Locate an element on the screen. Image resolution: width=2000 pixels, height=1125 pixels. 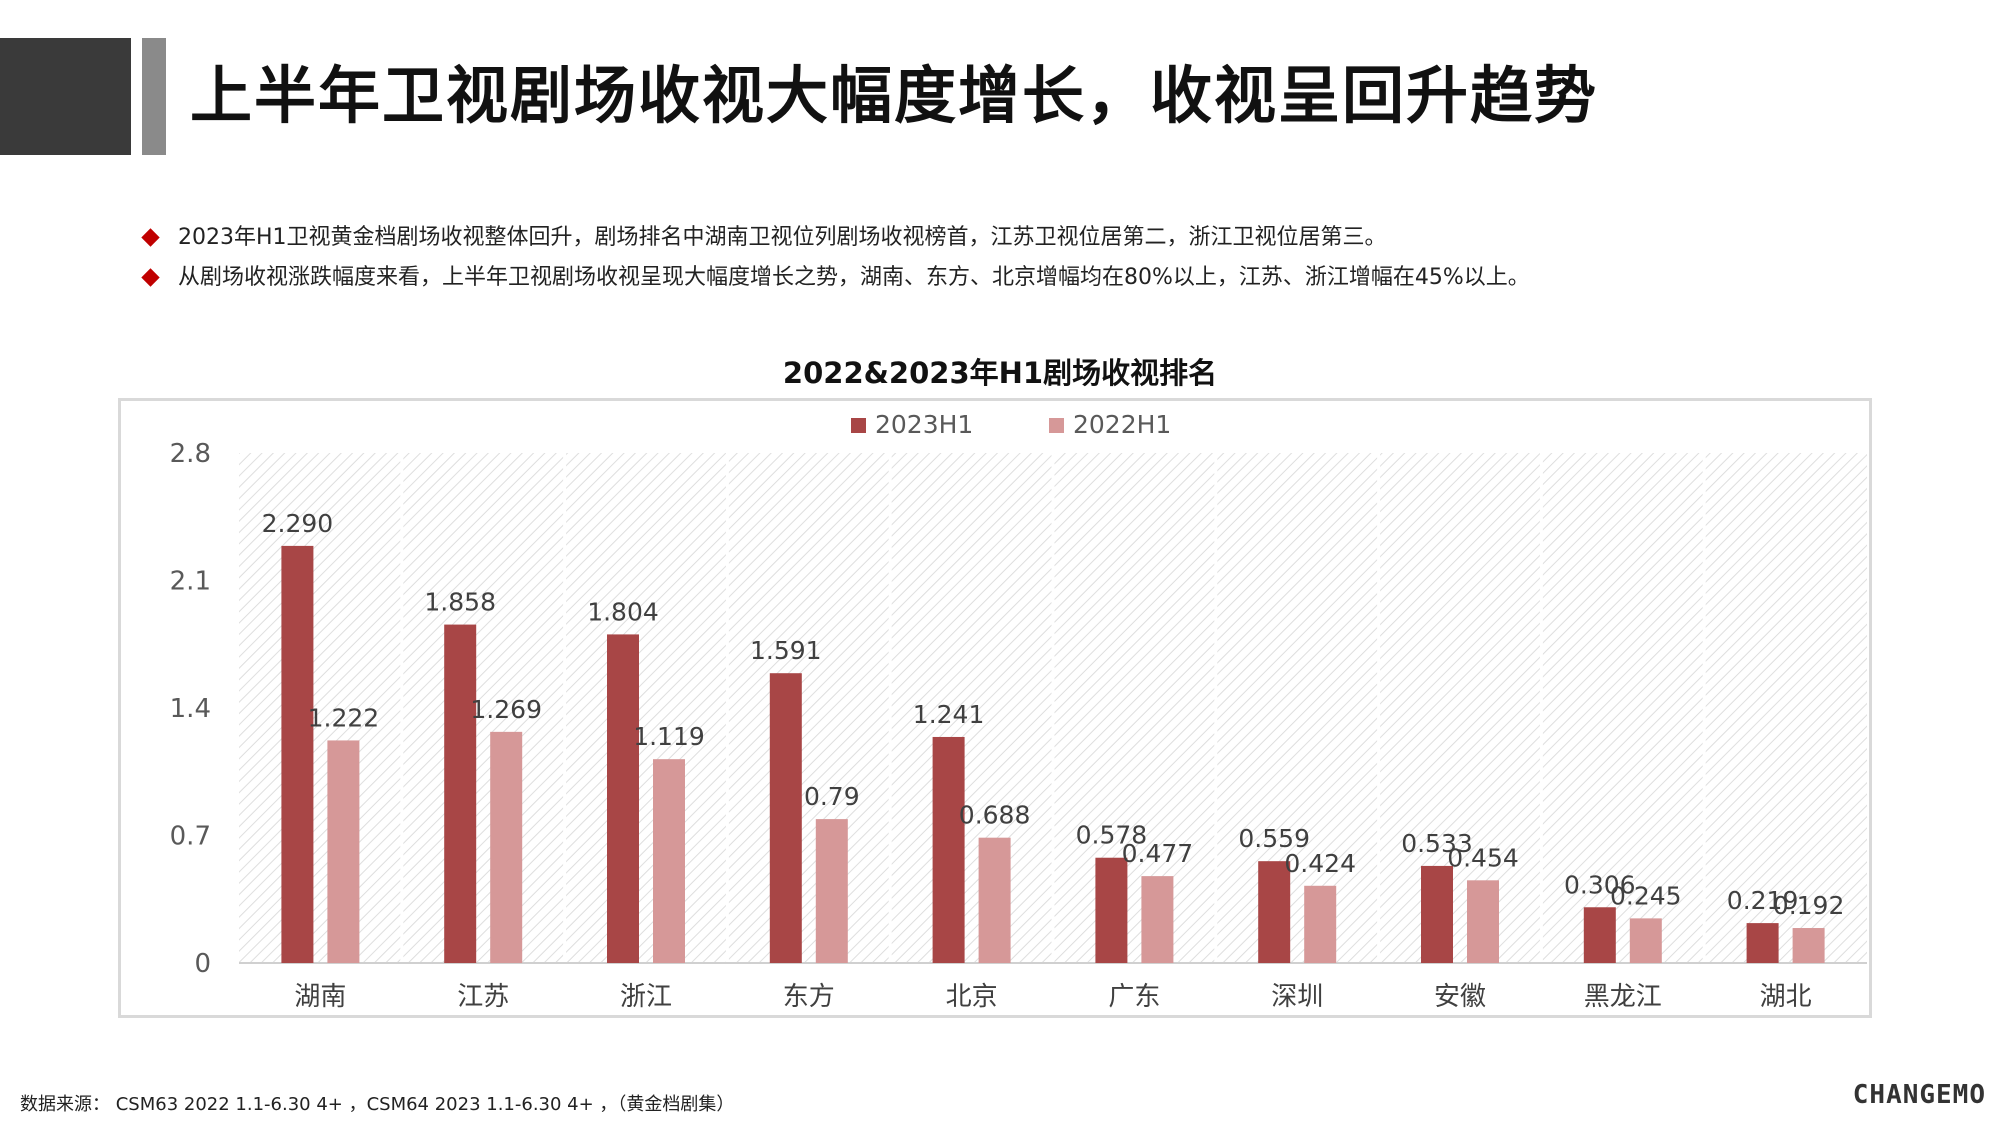
data-label: 2.290 is located at coordinates (298, 523).